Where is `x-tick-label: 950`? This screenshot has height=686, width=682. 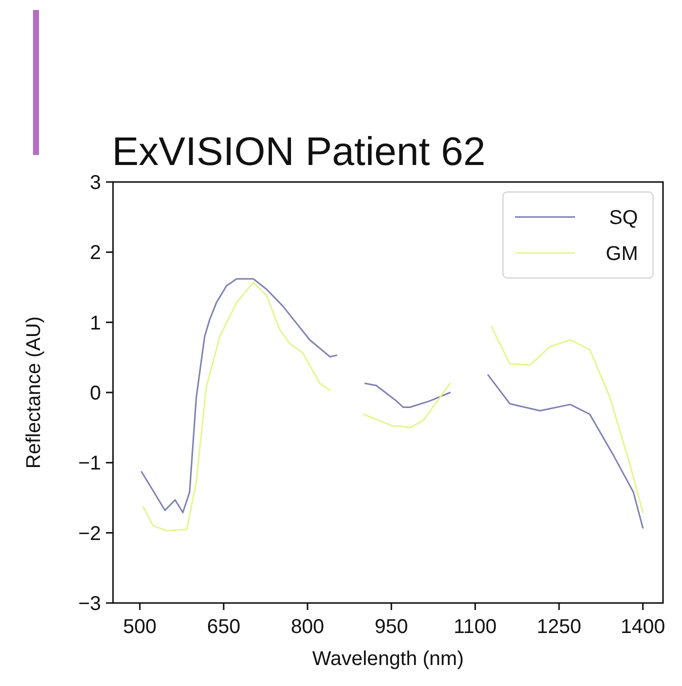
x-tick-label: 950 is located at coordinates (391, 627).